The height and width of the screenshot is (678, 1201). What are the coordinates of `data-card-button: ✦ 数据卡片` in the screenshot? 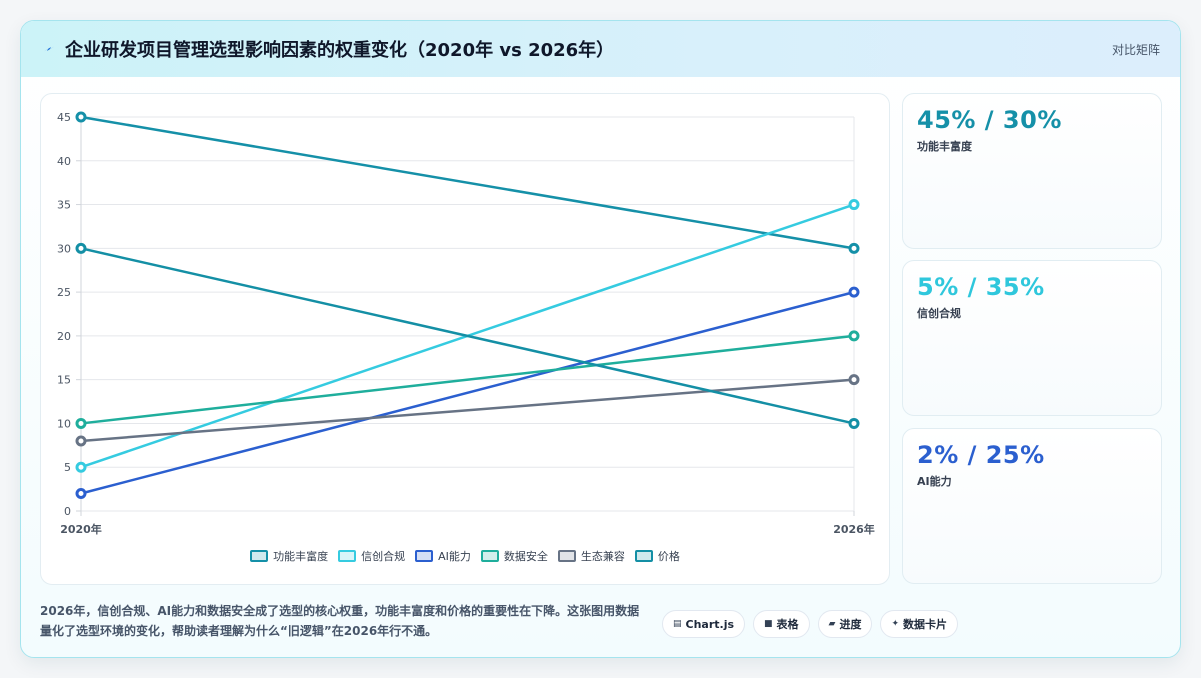 It's located at (919, 624).